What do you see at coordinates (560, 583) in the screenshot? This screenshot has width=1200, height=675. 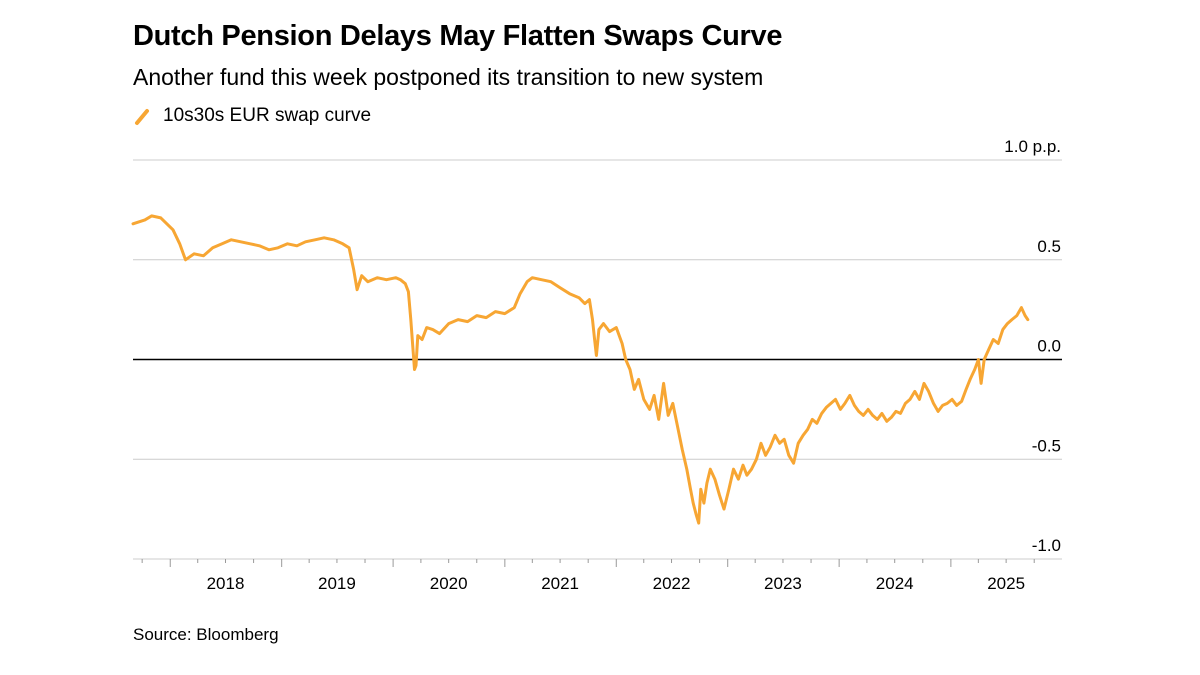 I see `x-tick-label: 2021` at bounding box center [560, 583].